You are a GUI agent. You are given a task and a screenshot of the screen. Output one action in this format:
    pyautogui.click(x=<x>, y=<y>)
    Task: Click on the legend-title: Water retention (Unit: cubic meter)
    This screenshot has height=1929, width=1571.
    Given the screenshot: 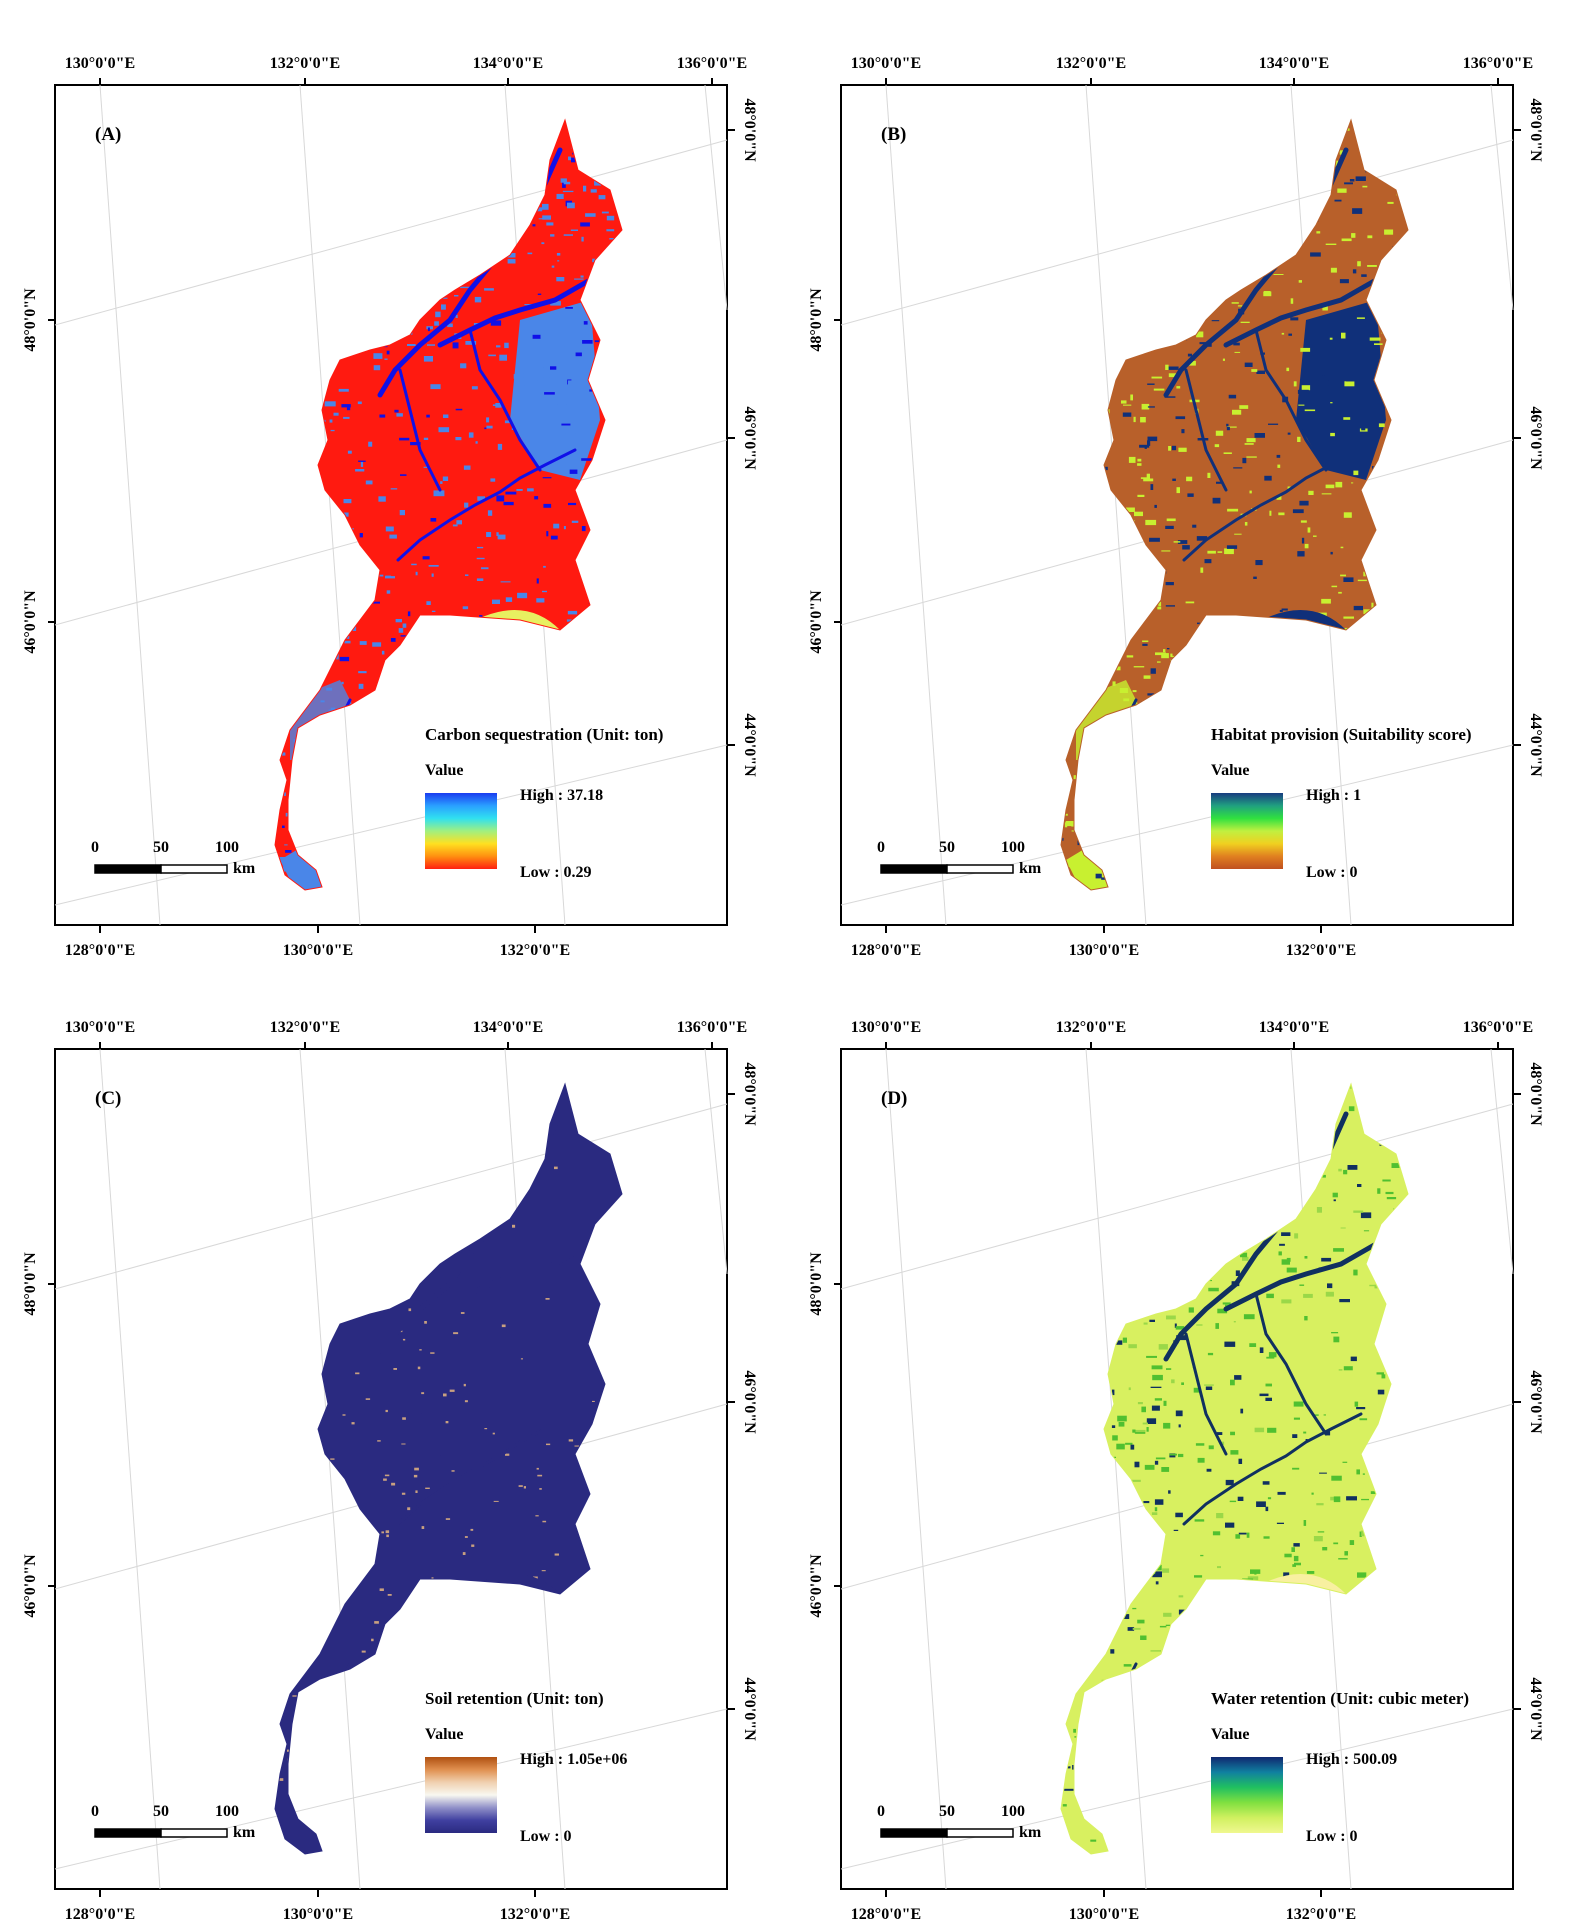 What is the action you would take?
    pyautogui.click(x=1340, y=1698)
    